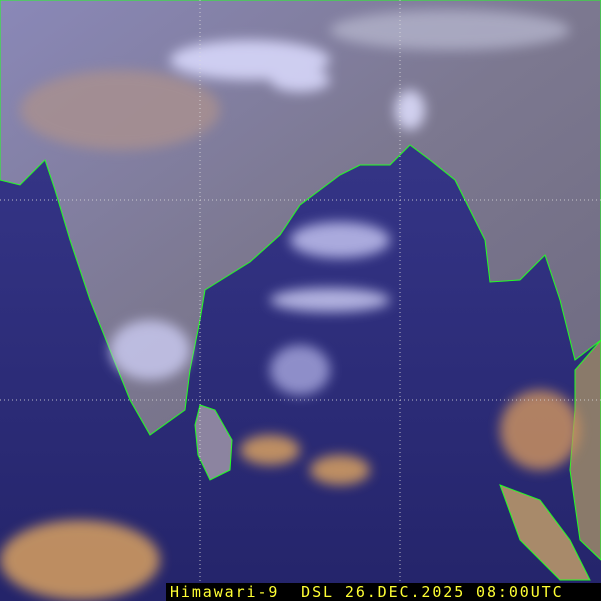  I want to click on image-caption: Himawari-9 DSL 26.DEC.2025 08:00UTC, so click(383, 592).